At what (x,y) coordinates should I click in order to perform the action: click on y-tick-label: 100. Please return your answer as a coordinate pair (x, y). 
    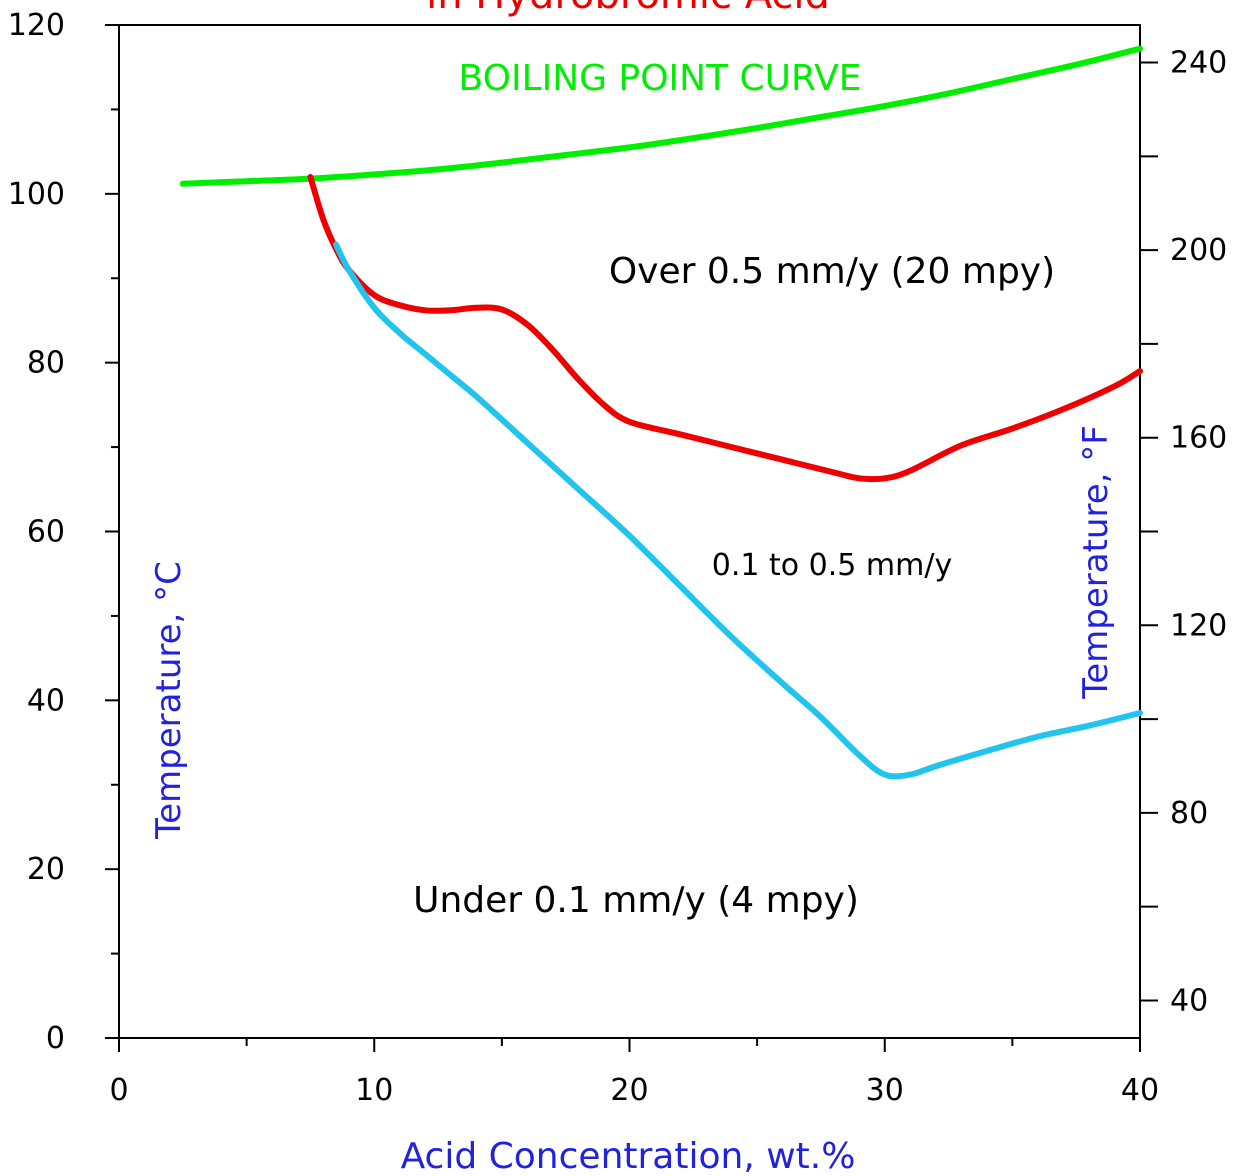
    Looking at the image, I should click on (36, 194).